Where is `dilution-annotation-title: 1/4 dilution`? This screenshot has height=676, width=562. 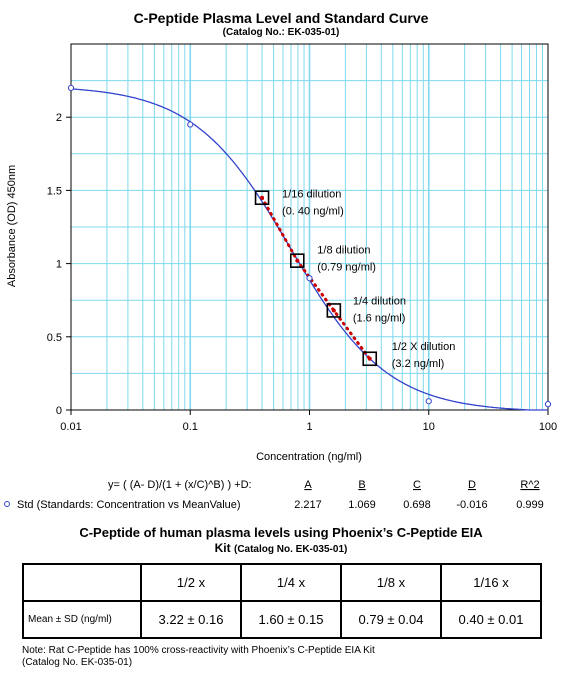
dilution-annotation-title: 1/4 dilution is located at coordinates (379, 301).